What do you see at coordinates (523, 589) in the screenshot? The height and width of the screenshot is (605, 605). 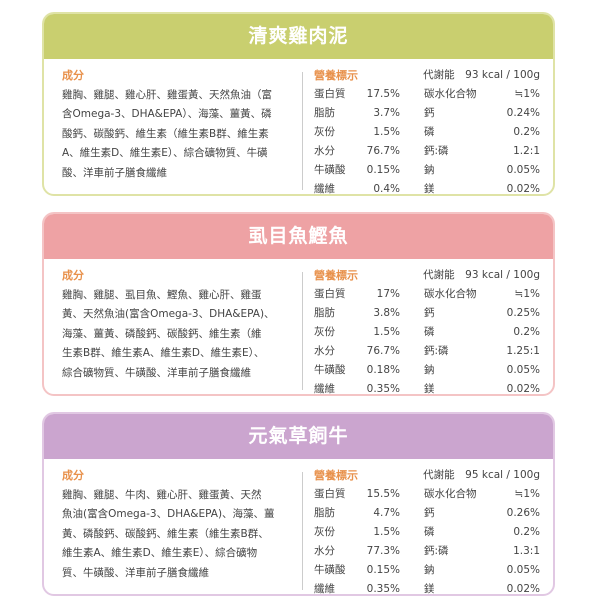 I see `nutrient-value: 0.02%` at bounding box center [523, 589].